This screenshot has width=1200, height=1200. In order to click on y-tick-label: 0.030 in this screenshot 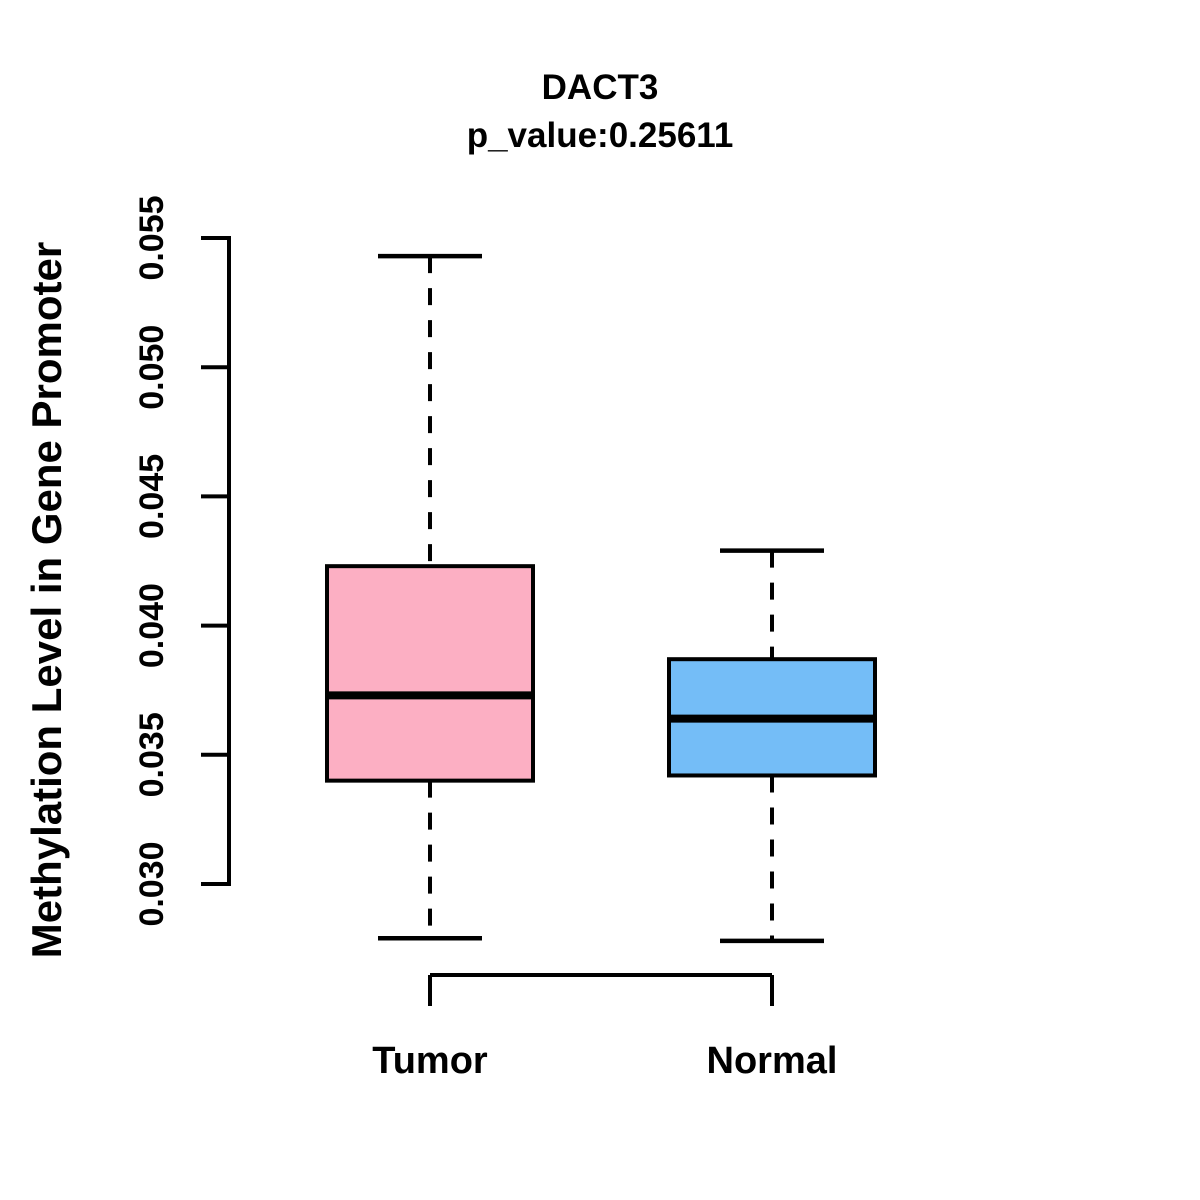, I will do `click(152, 883)`.